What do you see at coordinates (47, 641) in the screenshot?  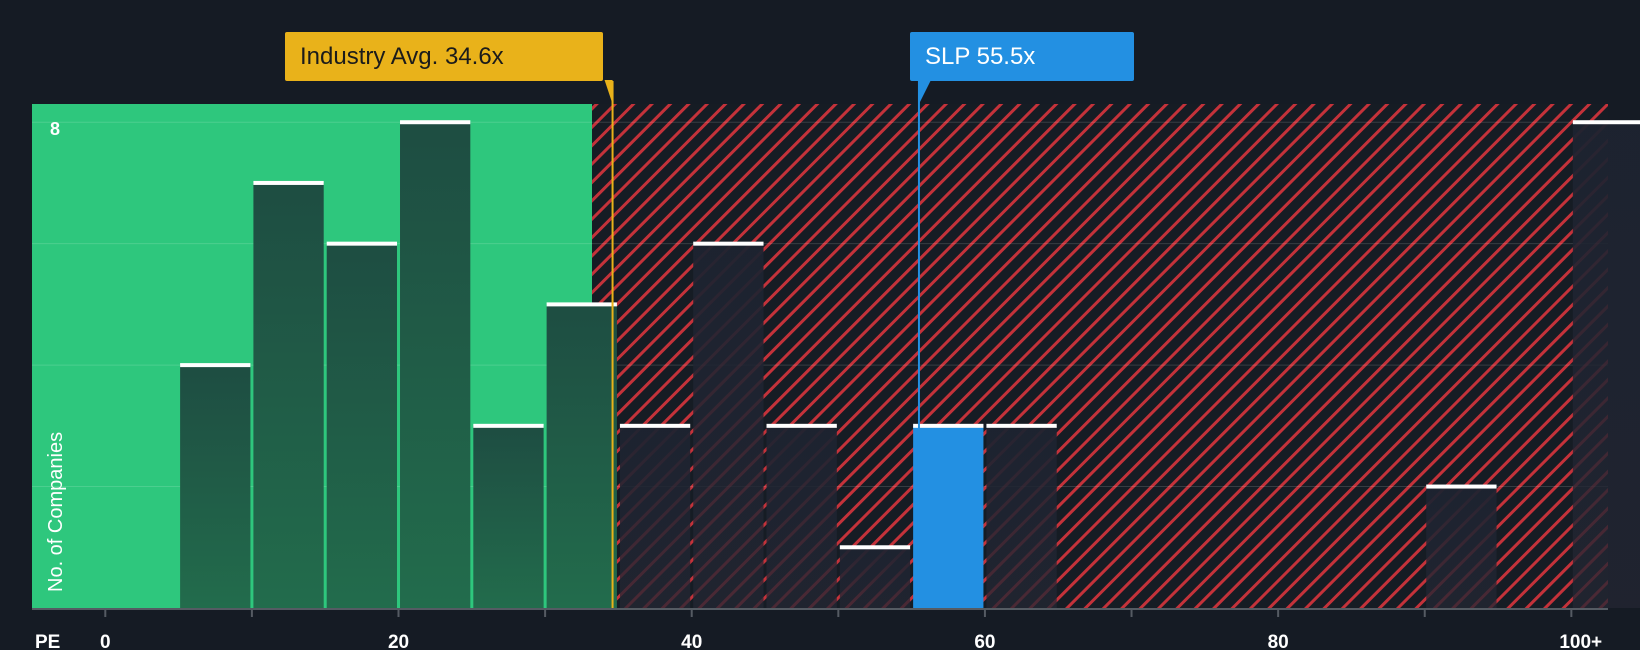 I see `x-axis-label: PE` at bounding box center [47, 641].